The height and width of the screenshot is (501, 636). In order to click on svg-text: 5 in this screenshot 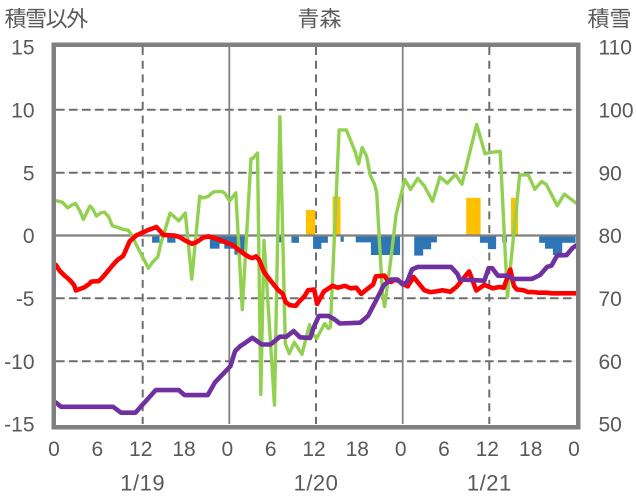, I will do `click(29, 173)`.